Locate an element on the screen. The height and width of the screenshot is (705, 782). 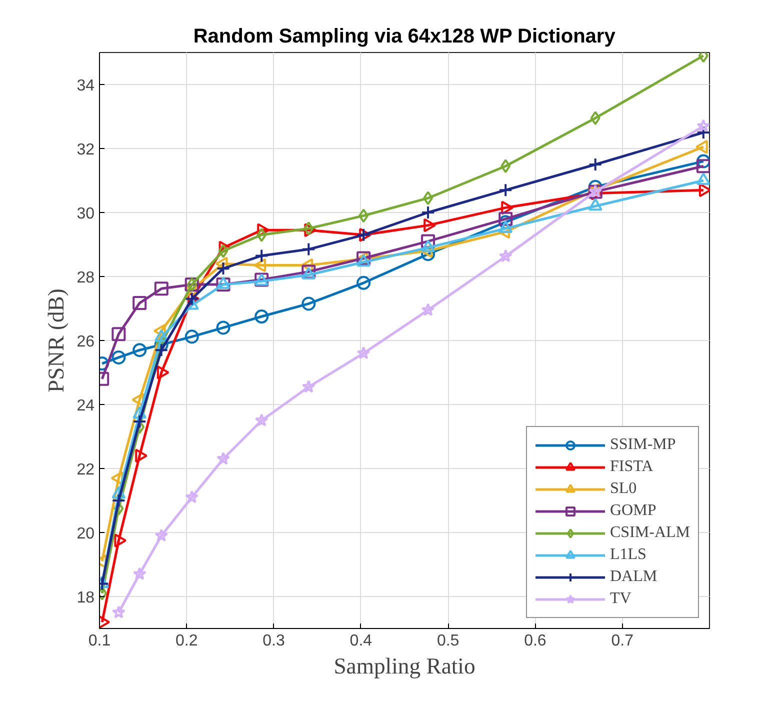
x-tick-label: 0.4 is located at coordinates (361, 641).